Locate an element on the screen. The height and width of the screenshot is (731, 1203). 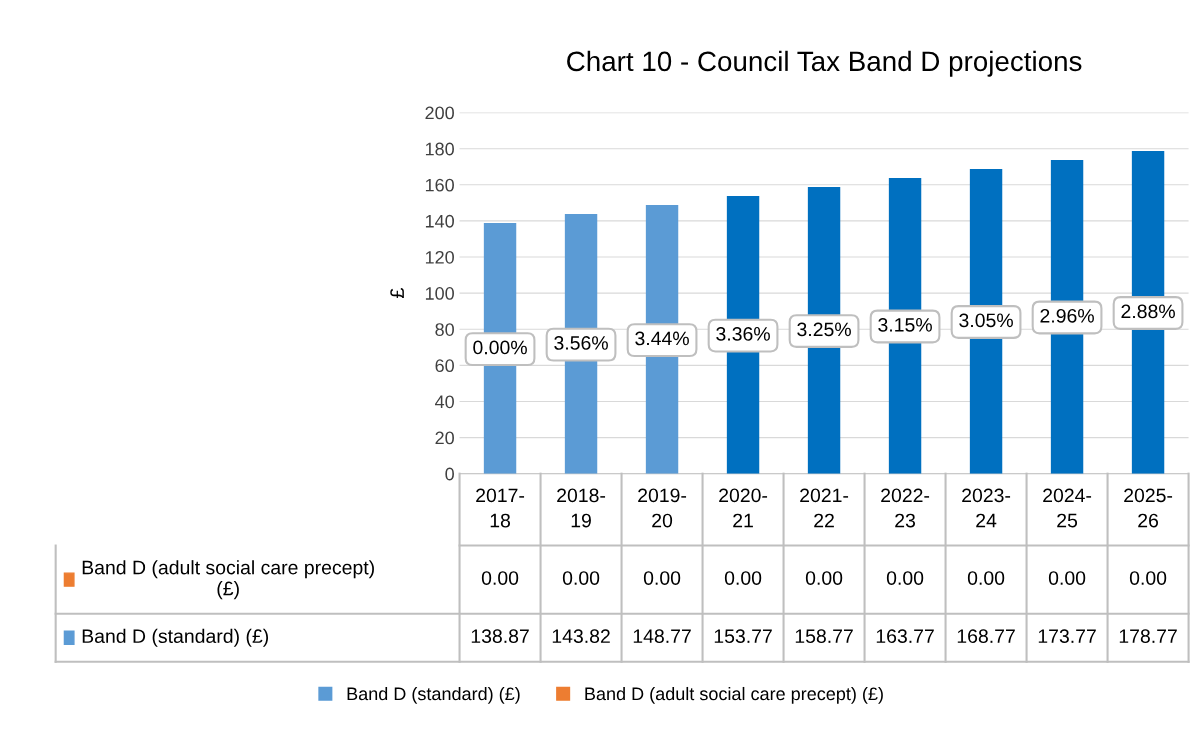
annotation: 2.88% is located at coordinates (1148, 311).